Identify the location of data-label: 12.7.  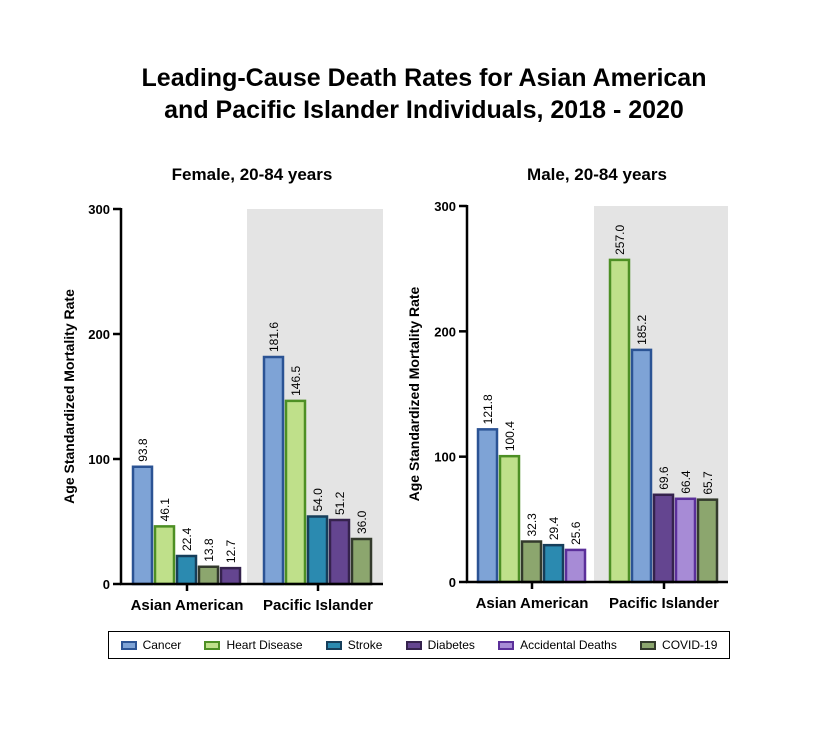
(231, 551).